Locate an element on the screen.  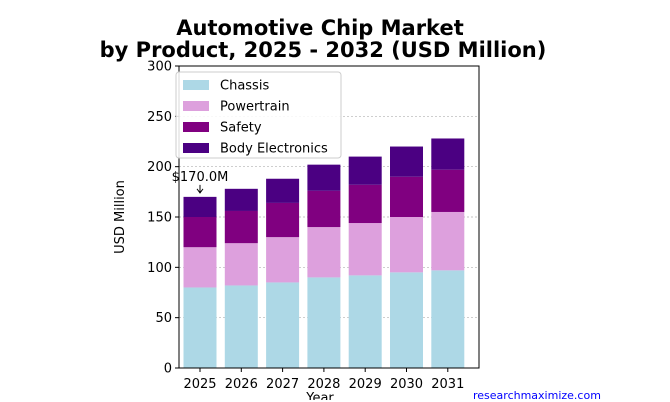
x-tick-label-2027: 2027 is located at coordinates (282, 384).